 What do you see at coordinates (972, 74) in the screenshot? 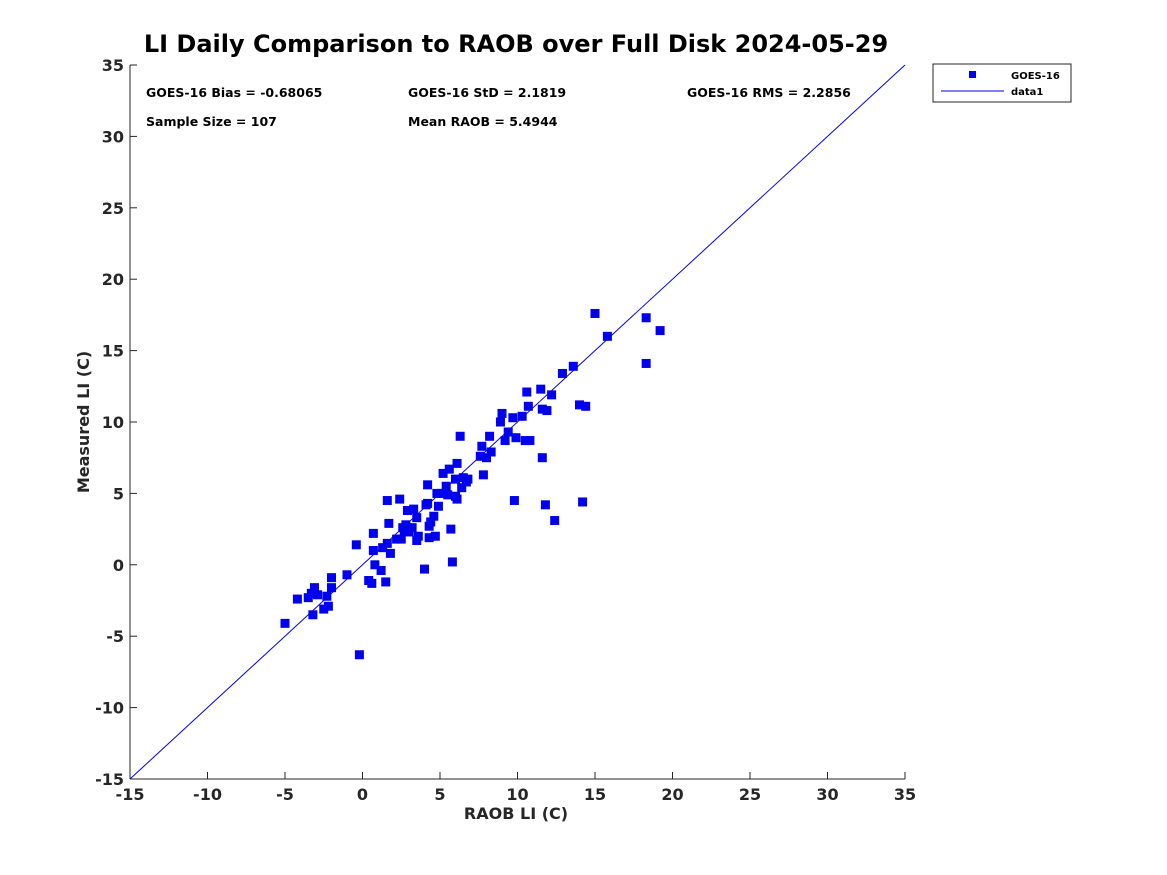
I see `legend-marker-goes16` at bounding box center [972, 74].